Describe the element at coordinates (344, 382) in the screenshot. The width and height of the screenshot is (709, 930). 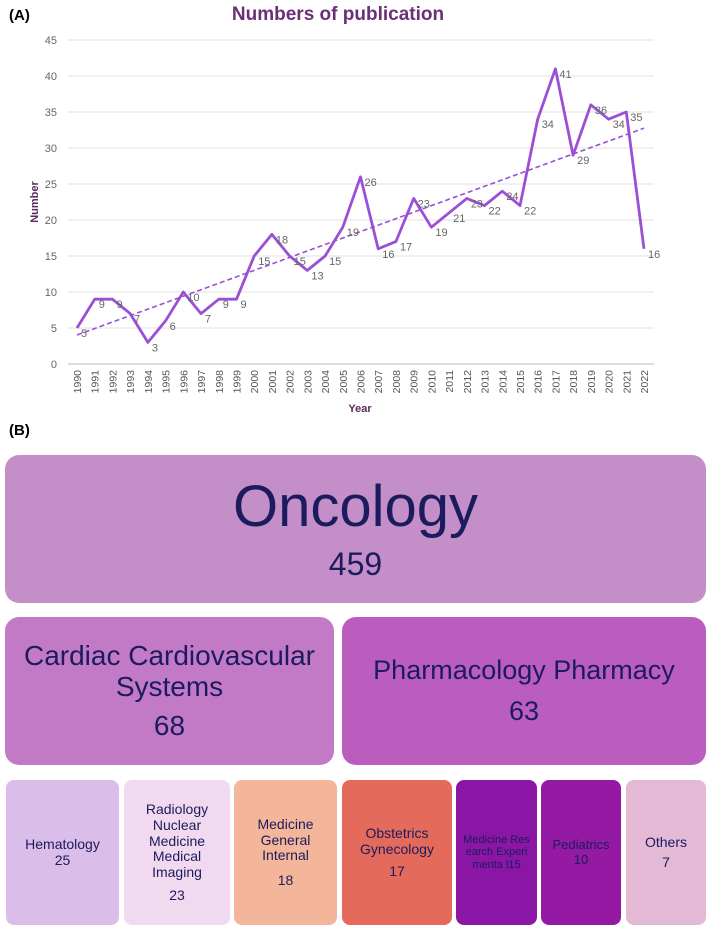
I see `x-tick-label-2005: 2005` at that location.